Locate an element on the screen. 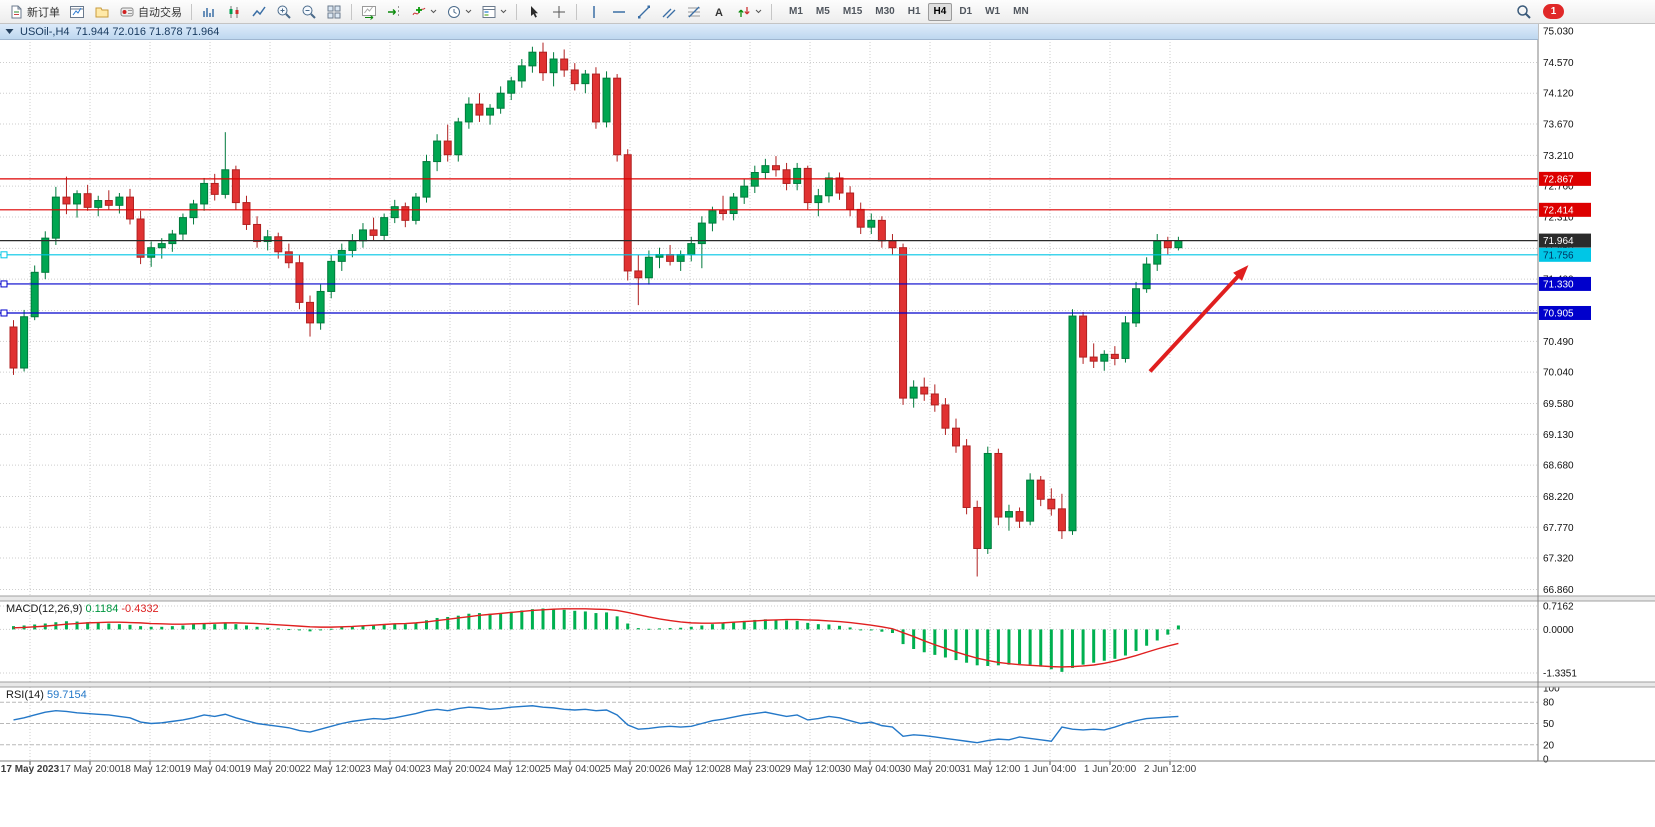 This screenshot has width=1655, height=827. chart-title-bar: USOil-,H4 71.944 72.016 71.878 71.964 is located at coordinates (769, 32).